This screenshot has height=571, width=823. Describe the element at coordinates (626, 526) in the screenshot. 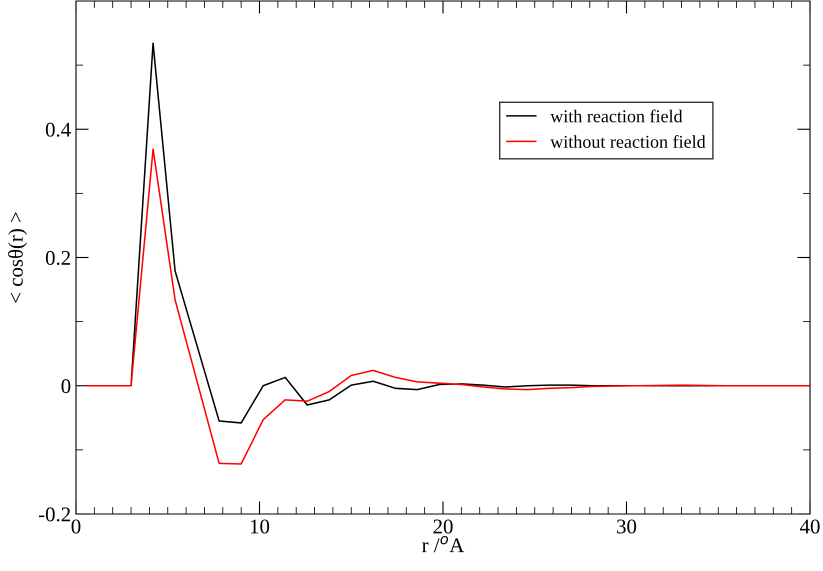

I see `x-tick-label: 30` at that location.